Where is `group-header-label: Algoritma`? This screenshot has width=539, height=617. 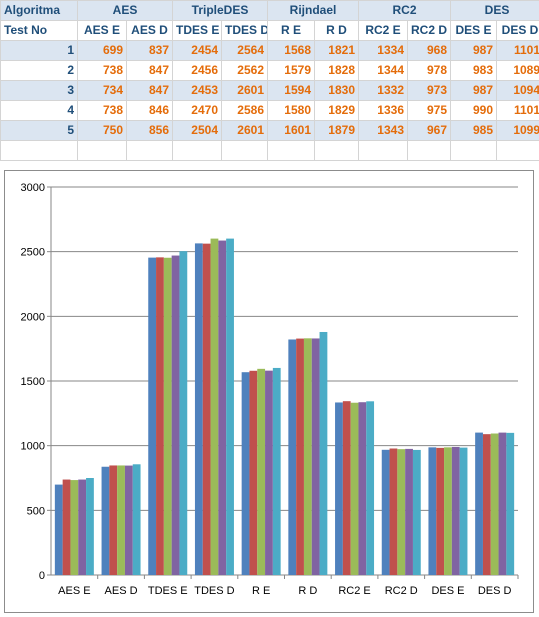 group-header-label: Algoritma is located at coordinates (39, 10).